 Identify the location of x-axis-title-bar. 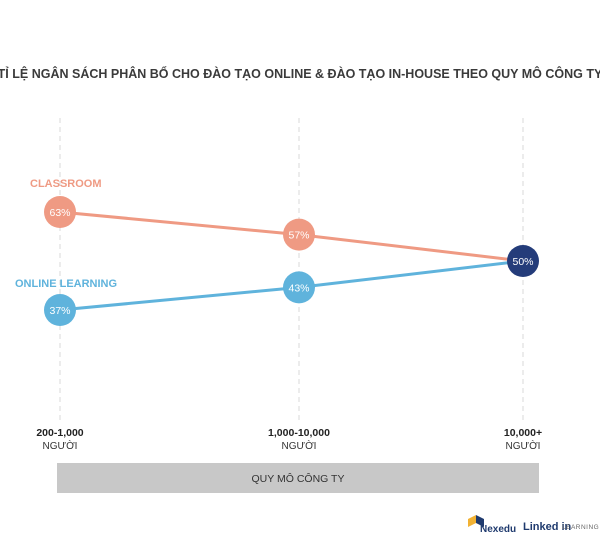
(298, 478).